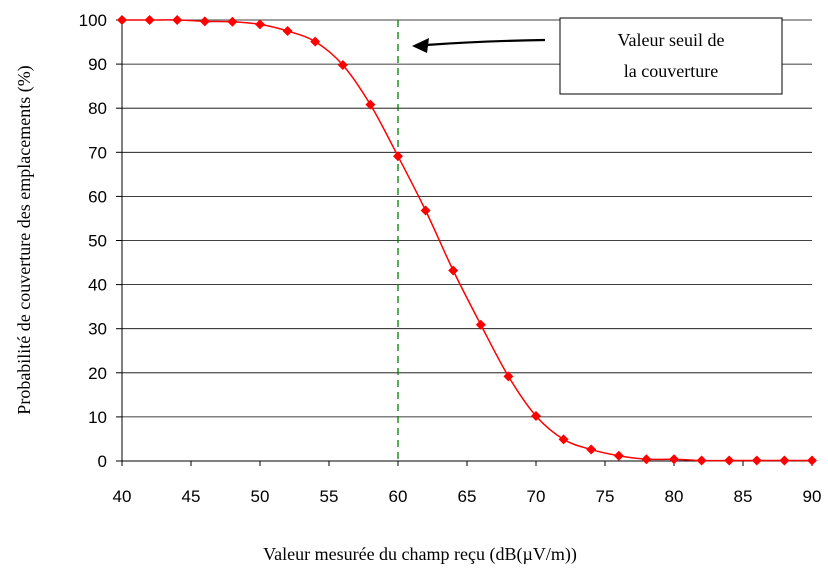 Image resolution: width=828 pixels, height=568 pixels. Describe the element at coordinates (398, 496) in the screenshot. I see `x-tick-label: 60` at that location.